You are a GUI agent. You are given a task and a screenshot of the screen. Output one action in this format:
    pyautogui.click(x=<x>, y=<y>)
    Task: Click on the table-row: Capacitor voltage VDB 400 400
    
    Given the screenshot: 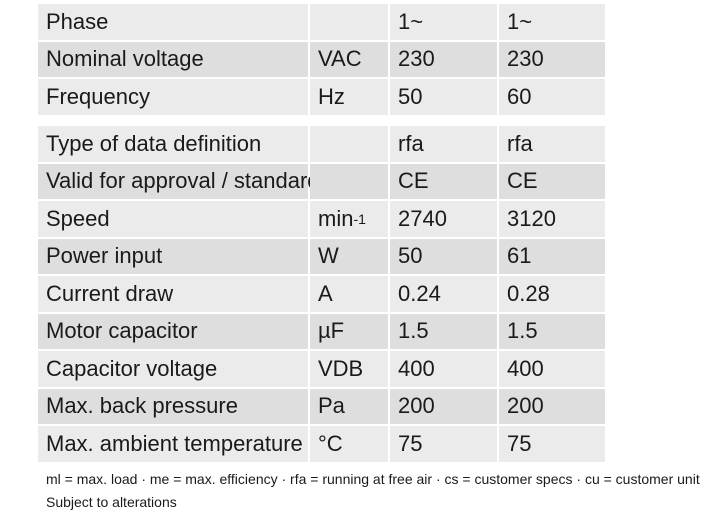 What is the action you would take?
    pyautogui.click(x=321, y=369)
    